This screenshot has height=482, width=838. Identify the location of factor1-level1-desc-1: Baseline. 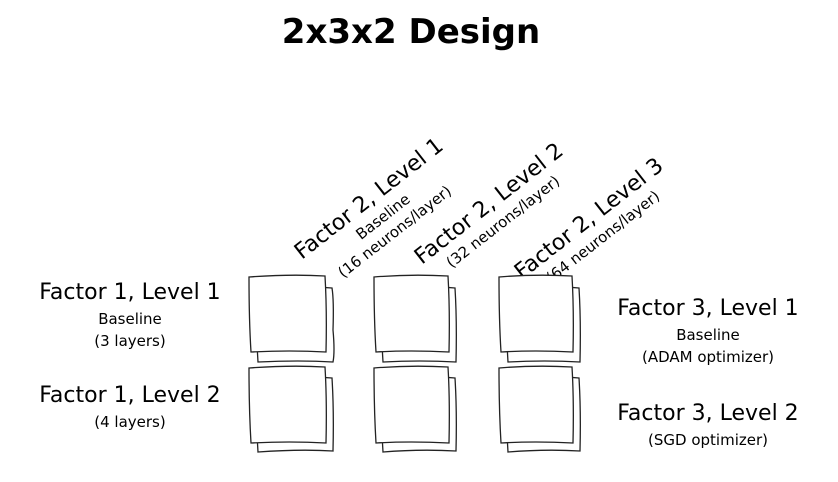
(130, 319).